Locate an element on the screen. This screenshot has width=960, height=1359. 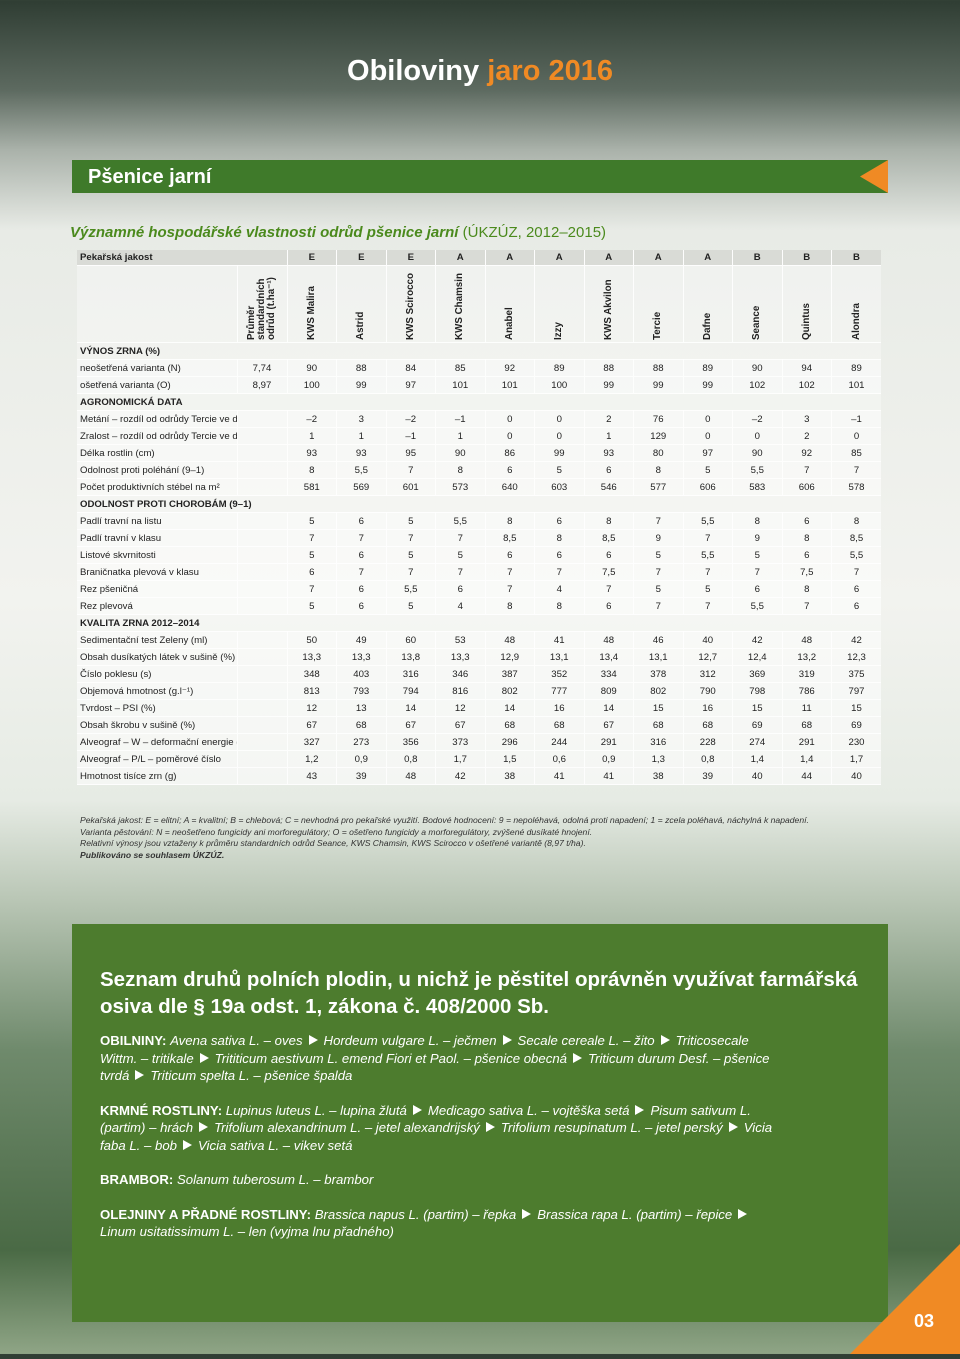
value-cell: 38 is located at coordinates (658, 776).